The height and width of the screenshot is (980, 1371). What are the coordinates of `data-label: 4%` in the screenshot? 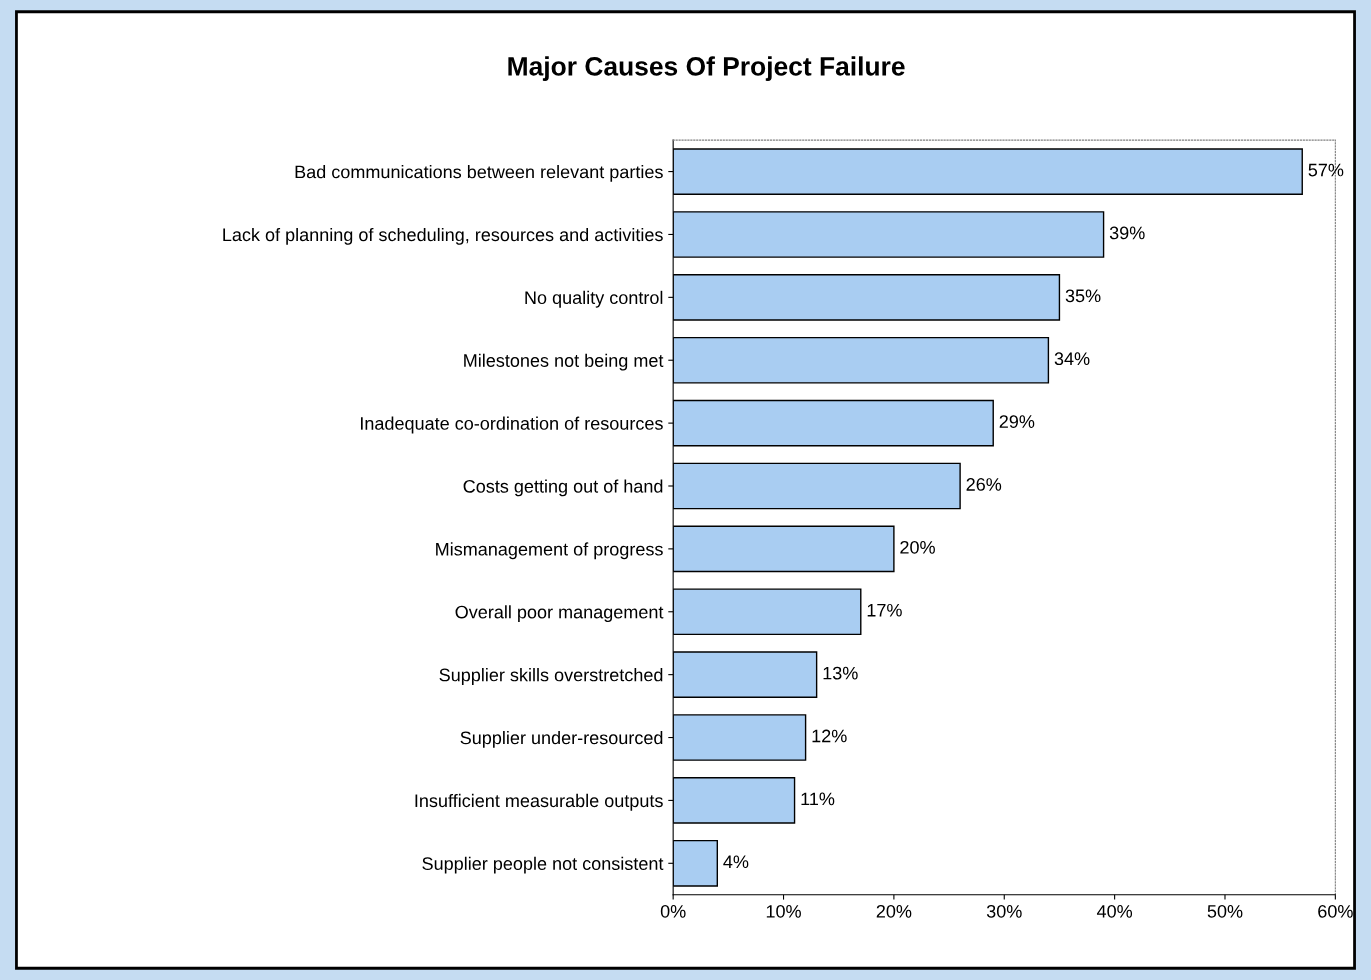 It's located at (736, 862).